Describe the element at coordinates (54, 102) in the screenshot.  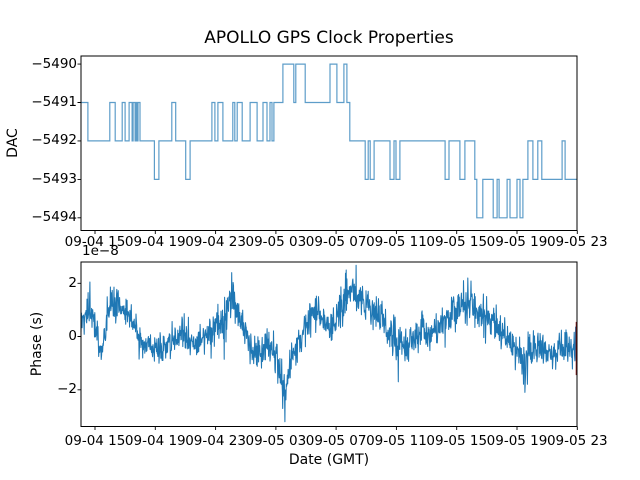
I see `tick-label: −5491` at that location.